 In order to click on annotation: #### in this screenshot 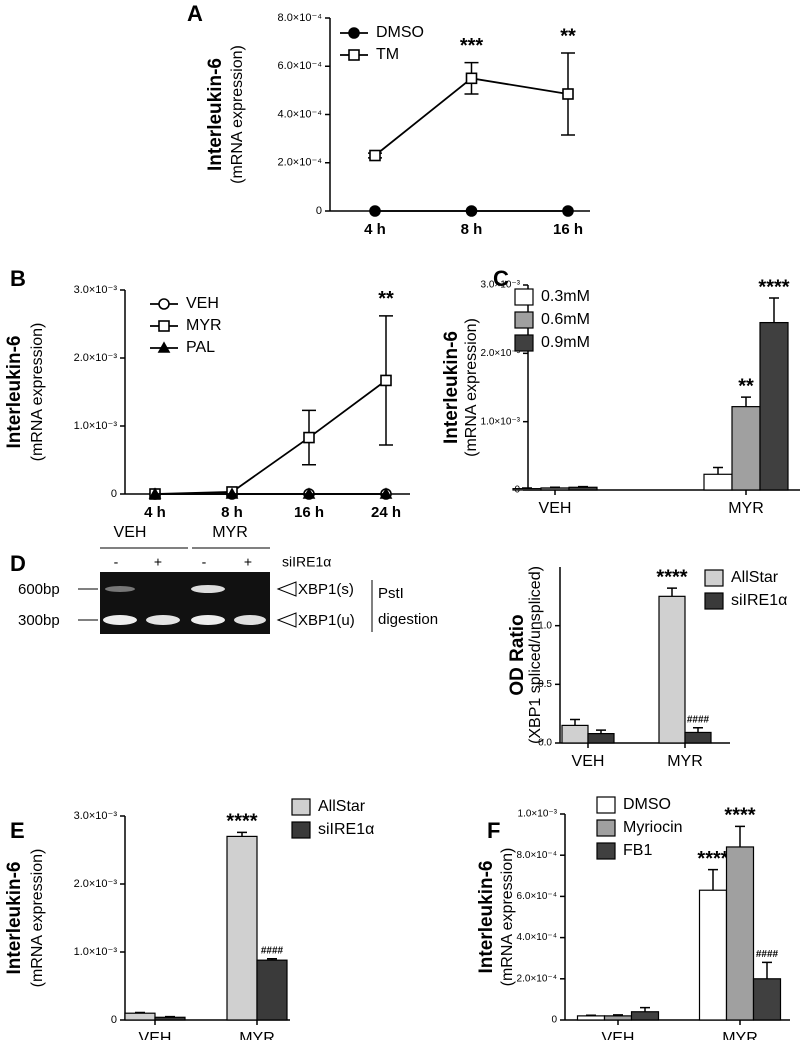, I will do `click(767, 954)`.